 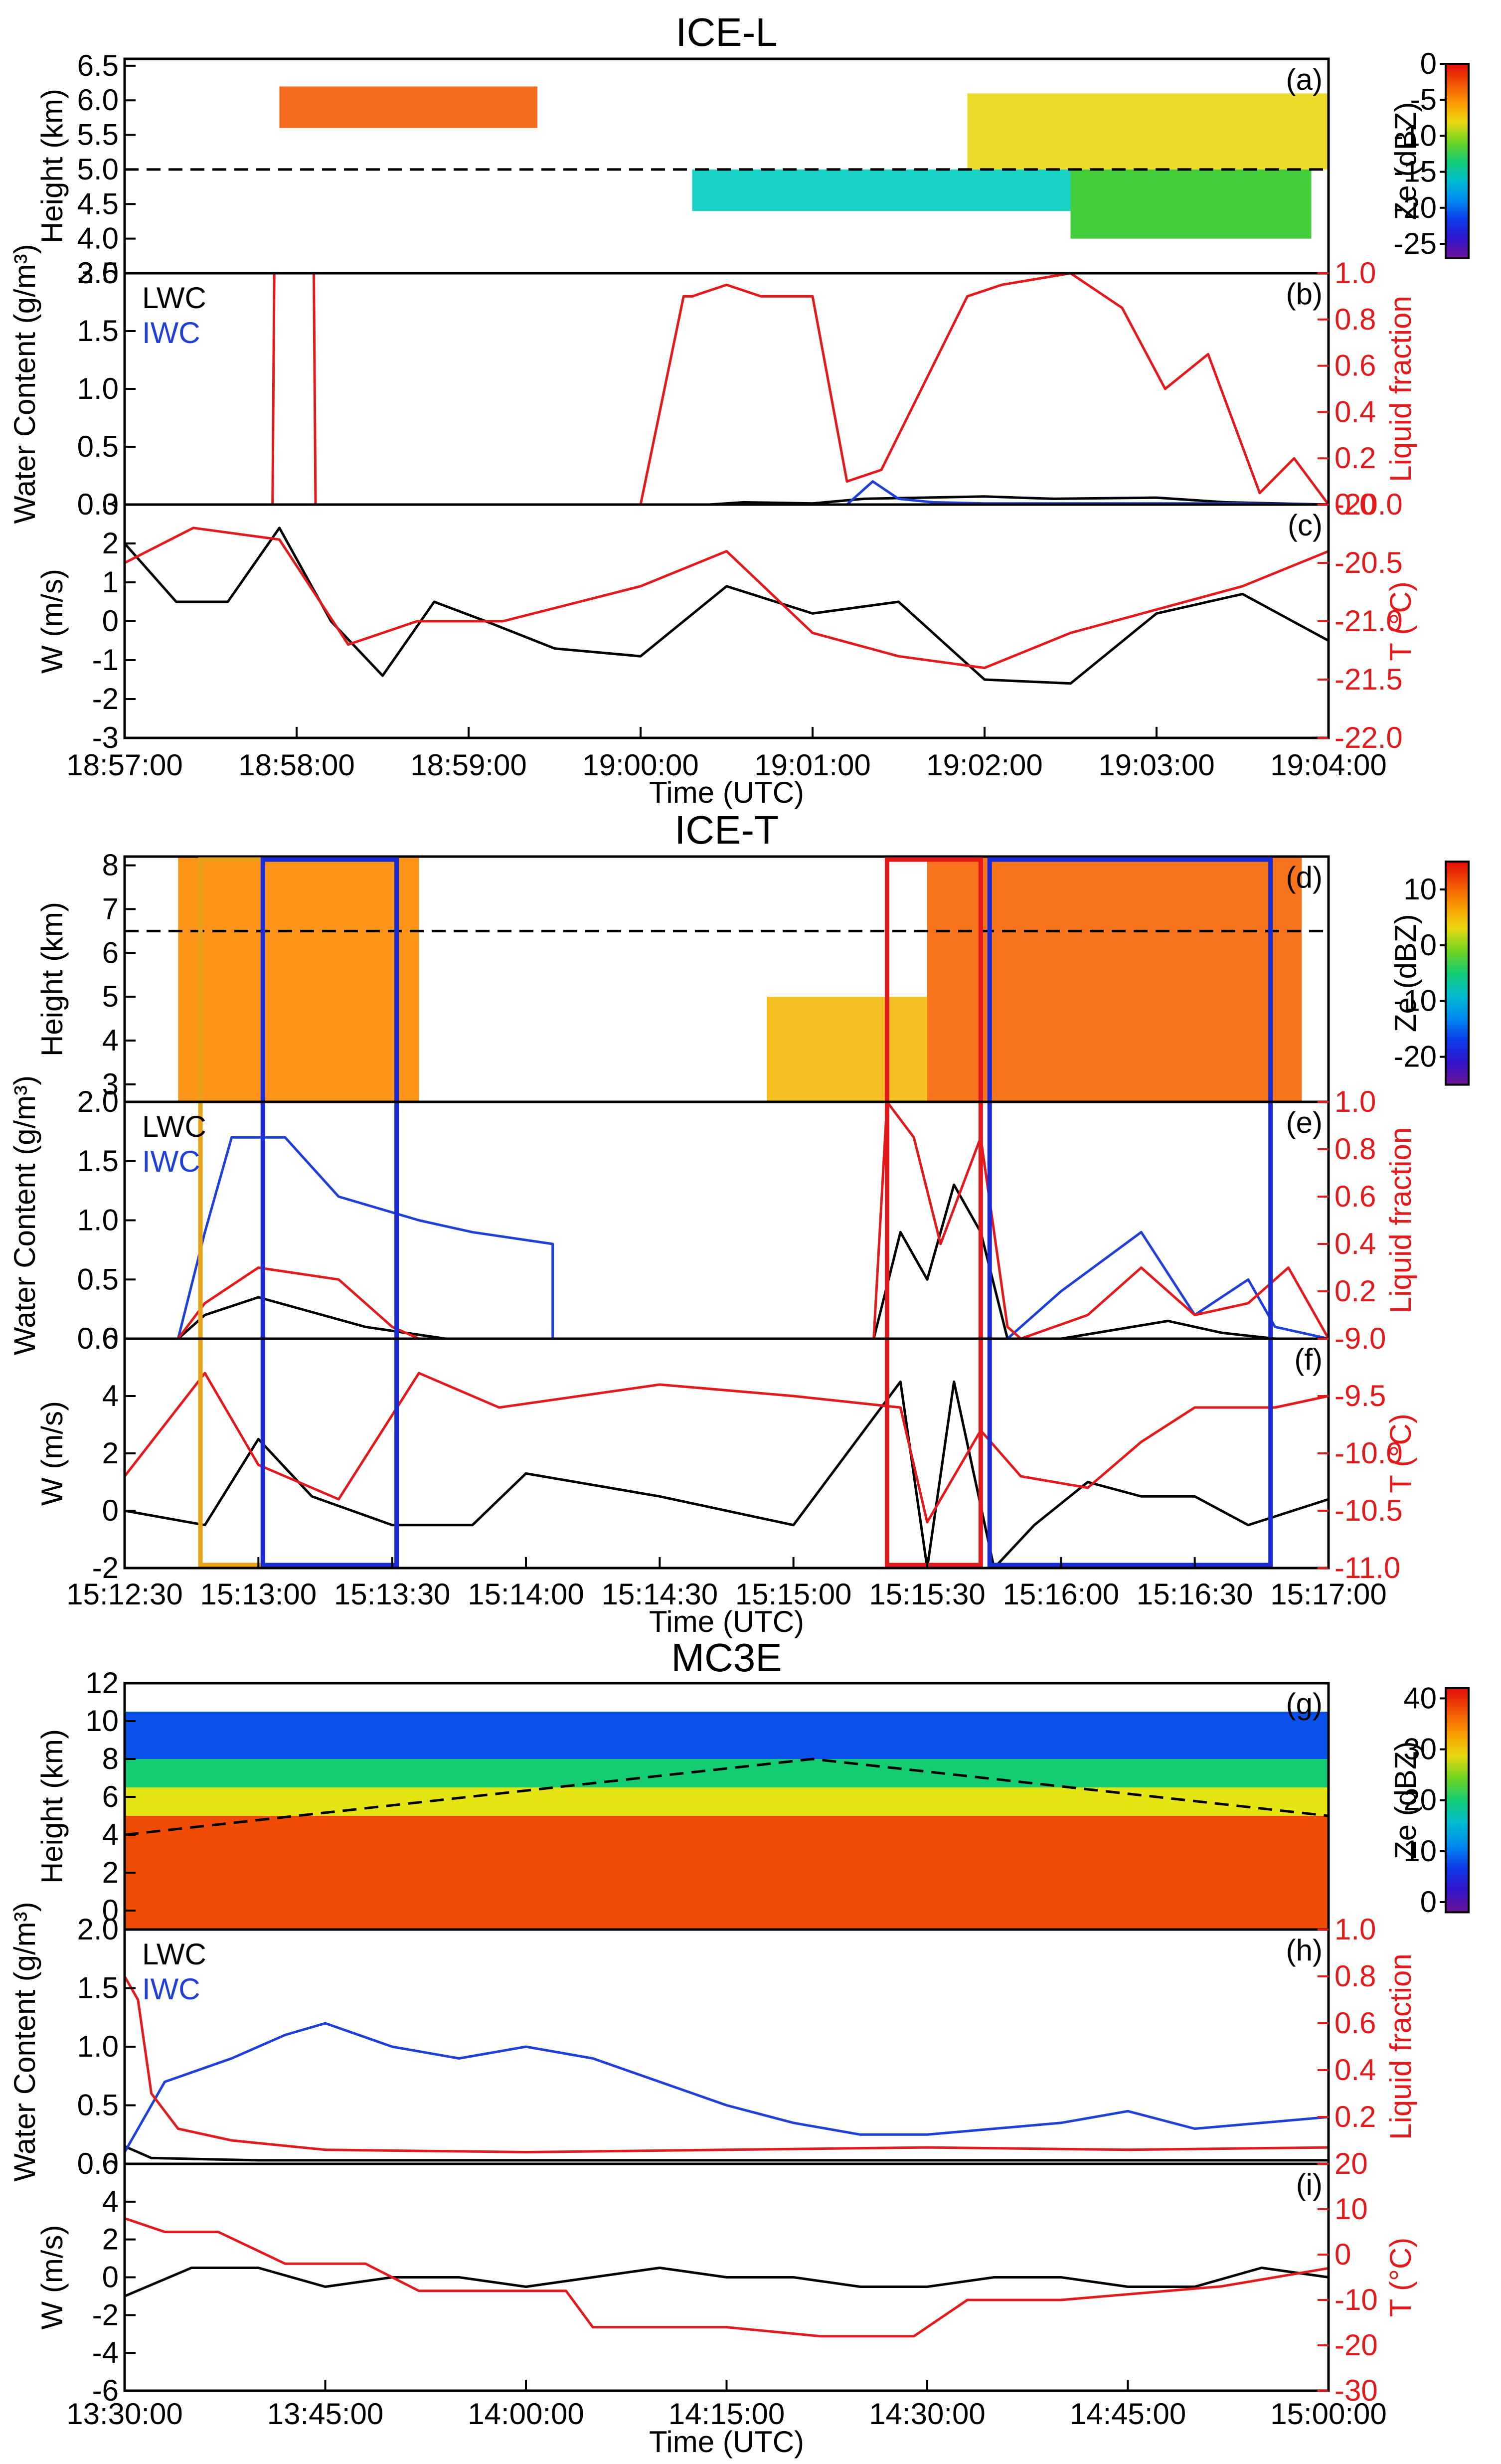 I want to click on xaxis-(i)-tick-label: 14:45:00, so click(x=1128, y=2414).